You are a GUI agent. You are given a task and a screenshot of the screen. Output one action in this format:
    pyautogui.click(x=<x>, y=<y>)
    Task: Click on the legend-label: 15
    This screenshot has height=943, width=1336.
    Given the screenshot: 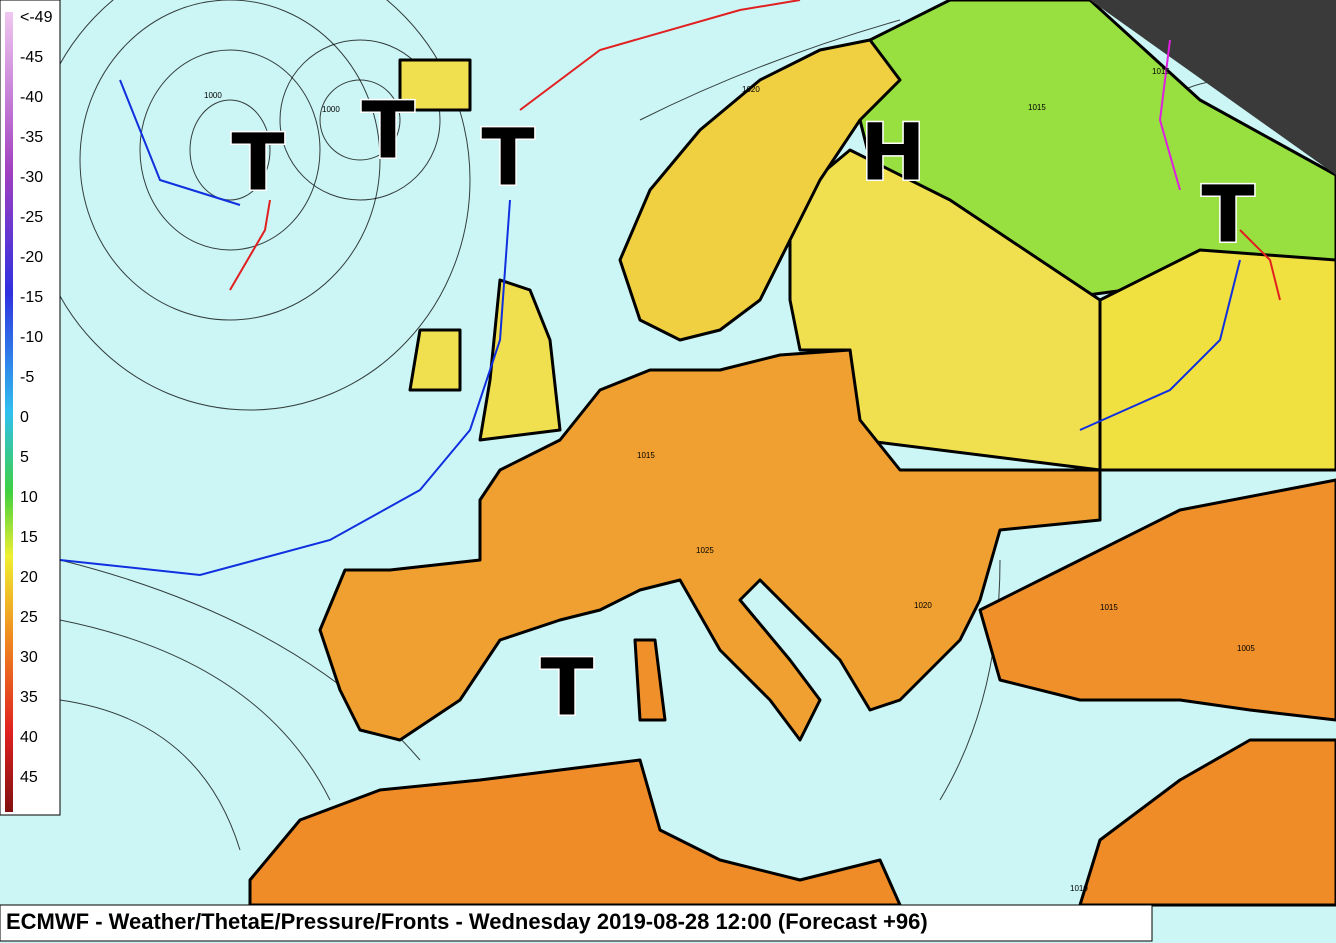 What is the action you would take?
    pyautogui.click(x=29, y=537)
    